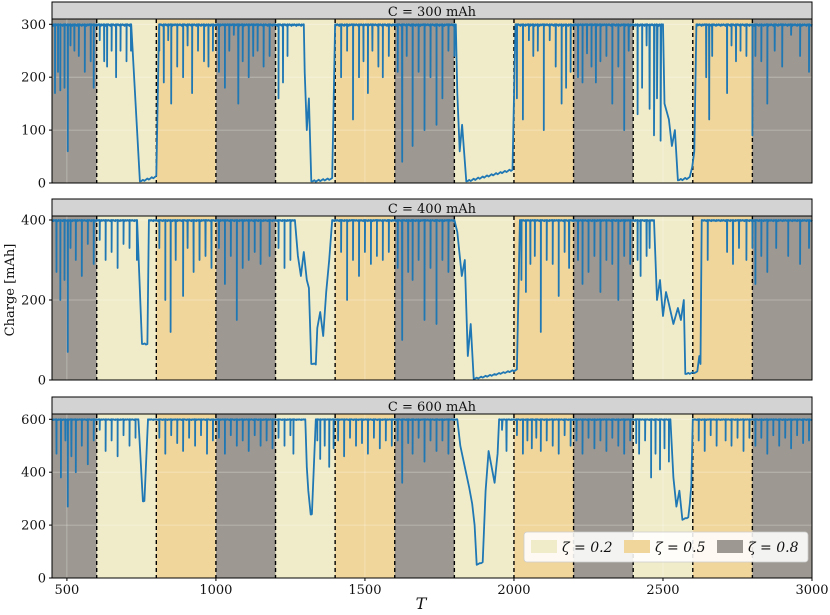 This screenshot has height=615, width=830. Describe the element at coordinates (773, 548) in the screenshot. I see `legend-label-0-8: ζ = 0.8` at that location.